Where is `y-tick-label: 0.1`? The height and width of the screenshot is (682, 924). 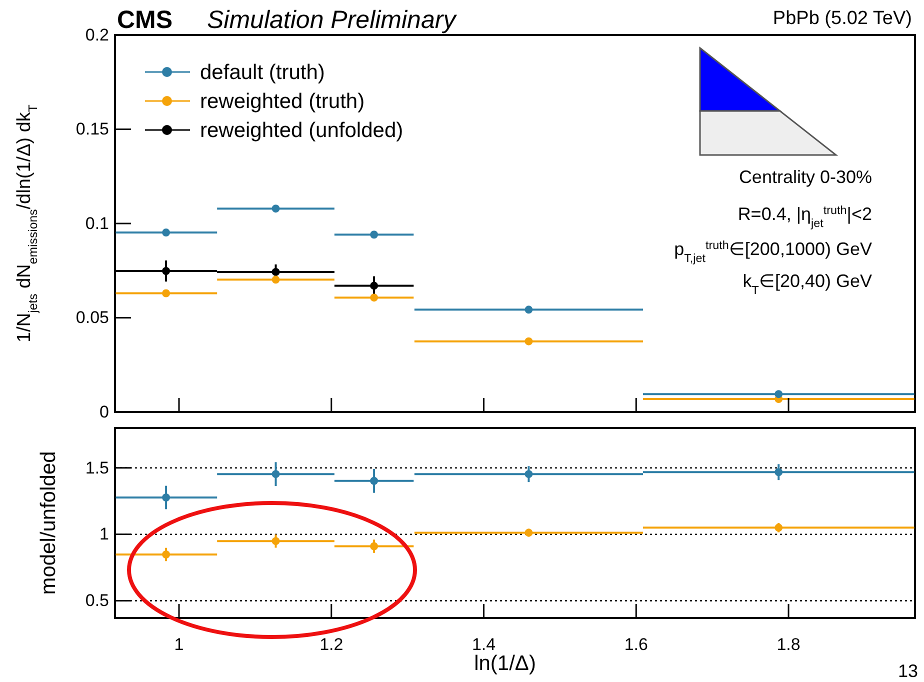
y-tick-label: 0.1 is located at coordinates (97, 223).